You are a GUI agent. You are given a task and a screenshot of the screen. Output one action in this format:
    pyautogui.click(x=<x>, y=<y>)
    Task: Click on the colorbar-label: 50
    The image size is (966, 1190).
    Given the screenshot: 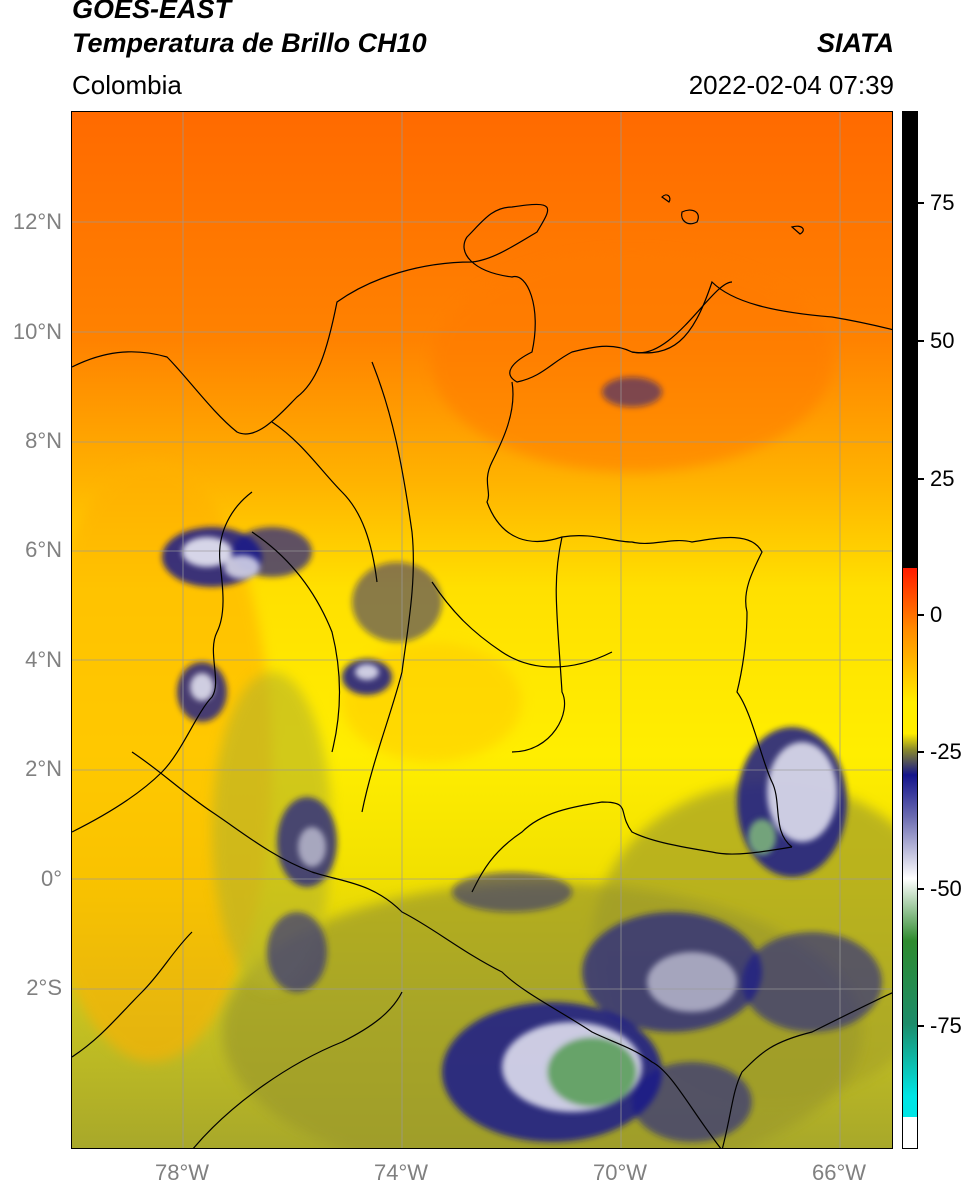 What is the action you would take?
    pyautogui.click(x=942, y=340)
    